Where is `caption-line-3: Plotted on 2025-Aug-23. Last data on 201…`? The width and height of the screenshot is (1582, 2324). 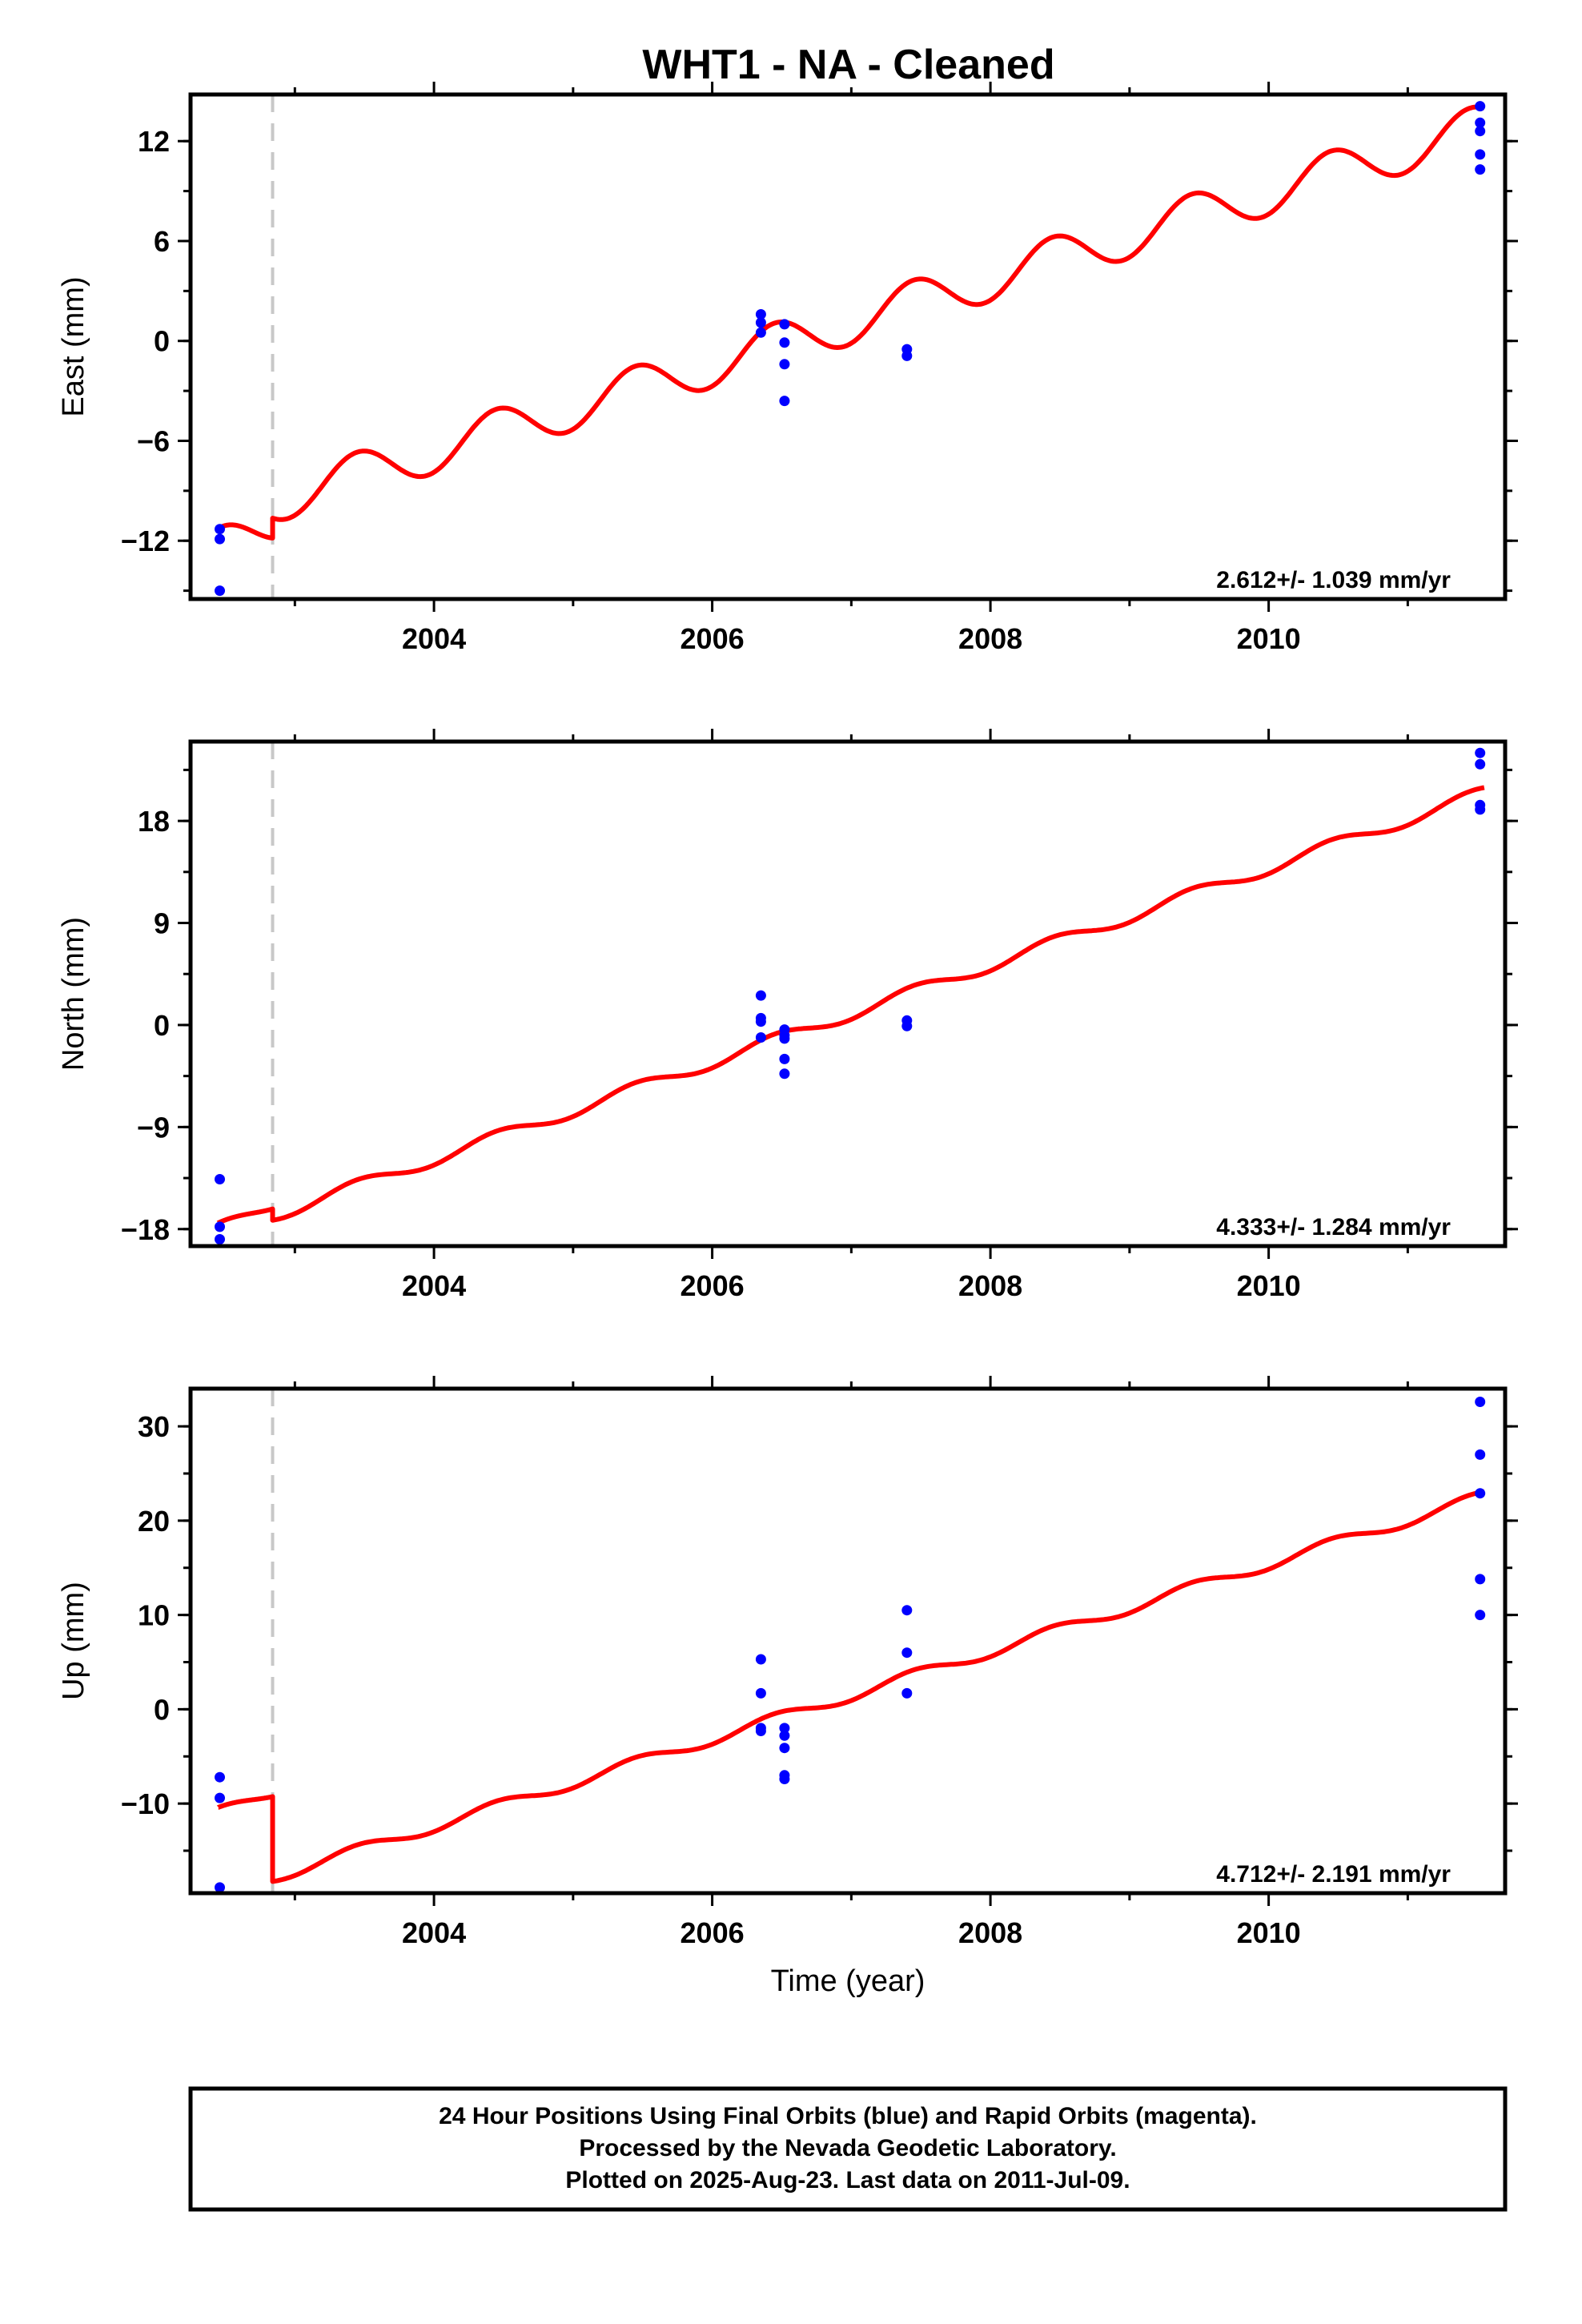
caption-line-3: Plotted on 2025-Aug-23. Last data on 201… is located at coordinates (847, 2180).